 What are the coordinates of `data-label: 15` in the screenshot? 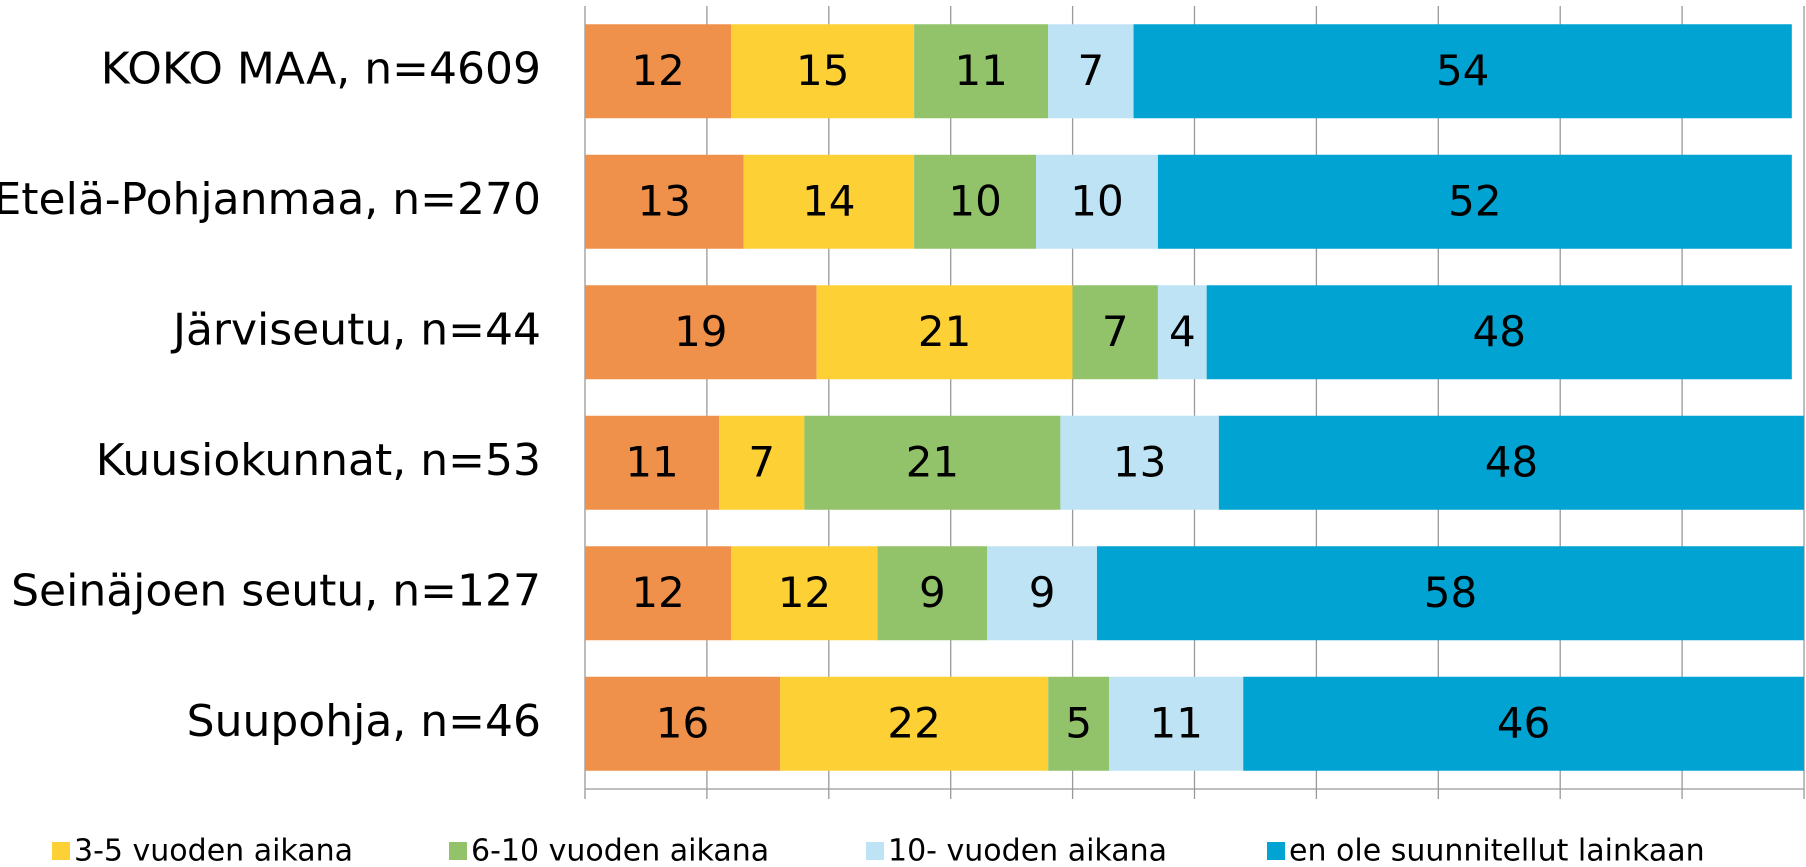 It's located at (822, 70).